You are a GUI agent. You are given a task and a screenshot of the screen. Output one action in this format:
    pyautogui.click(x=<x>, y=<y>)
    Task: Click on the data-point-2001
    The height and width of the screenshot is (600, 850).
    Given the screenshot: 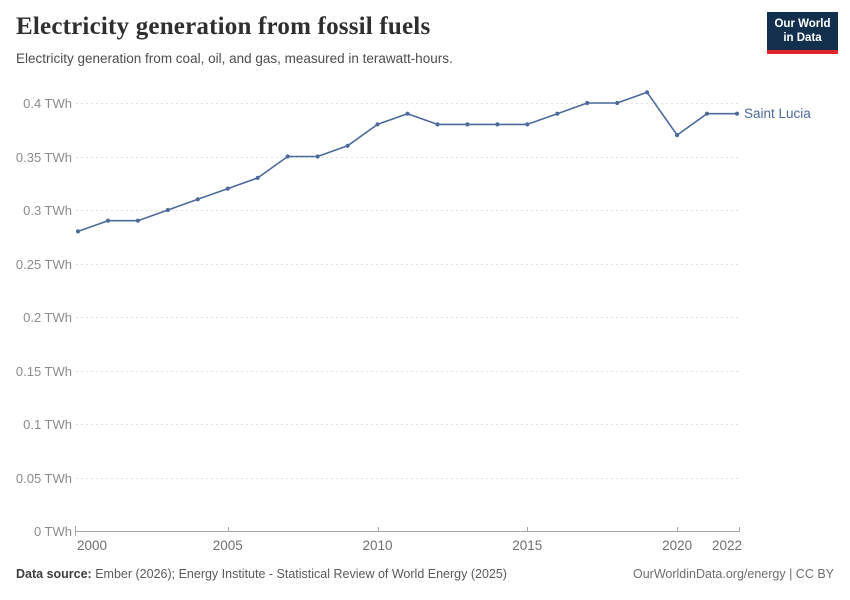 What is the action you would take?
    pyautogui.click(x=108, y=220)
    